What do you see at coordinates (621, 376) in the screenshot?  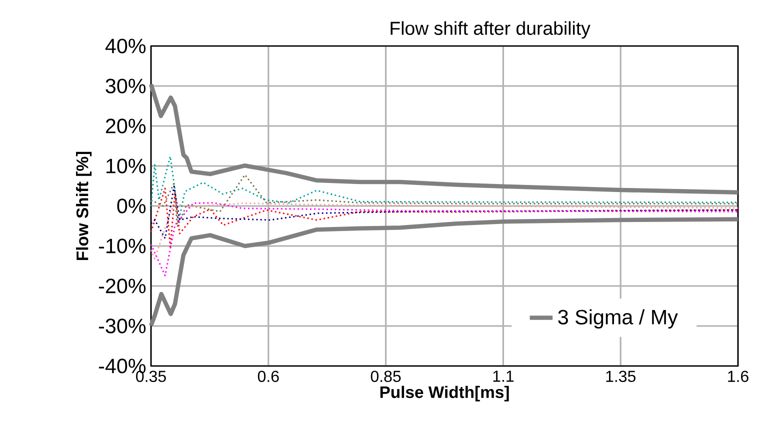 I see `x-tick-label: 1.35` at bounding box center [621, 376].